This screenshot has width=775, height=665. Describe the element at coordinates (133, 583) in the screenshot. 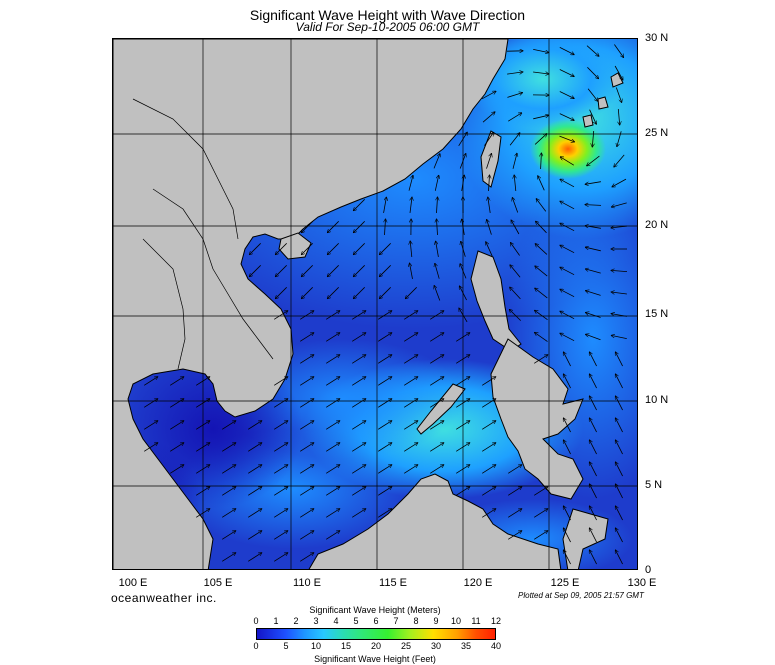

I see `lon-label-100e: 100 E` at that location.